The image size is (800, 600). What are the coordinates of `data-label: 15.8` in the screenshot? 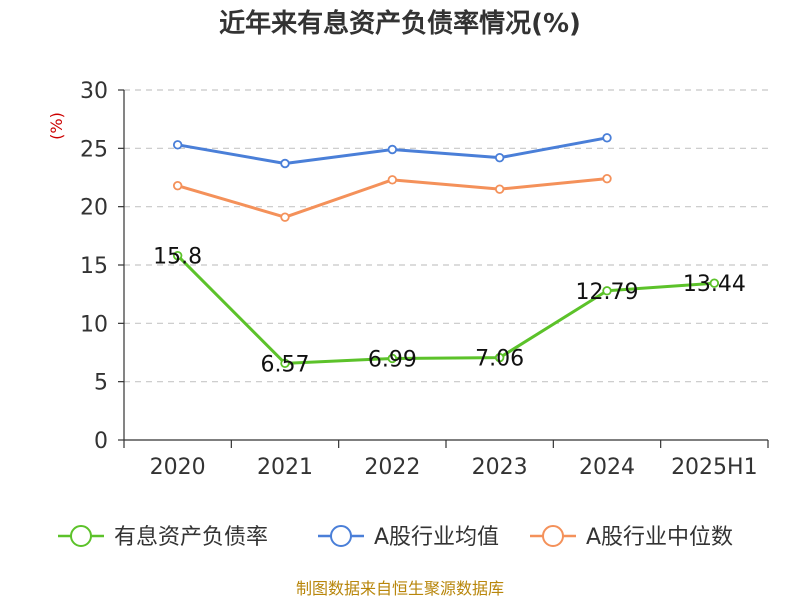 It's located at (177, 257).